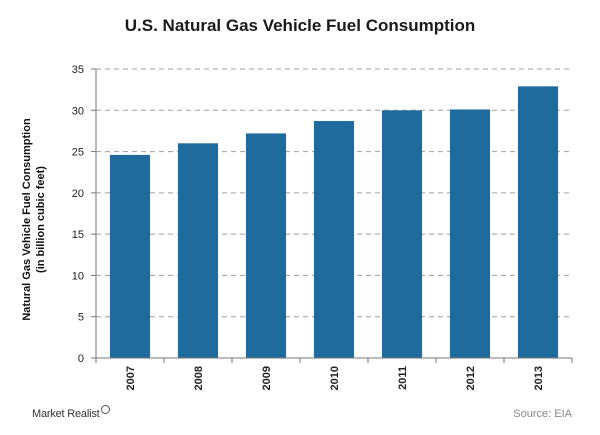  Describe the element at coordinates (78, 194) in the screenshot. I see `y-tick-label: 20` at that location.